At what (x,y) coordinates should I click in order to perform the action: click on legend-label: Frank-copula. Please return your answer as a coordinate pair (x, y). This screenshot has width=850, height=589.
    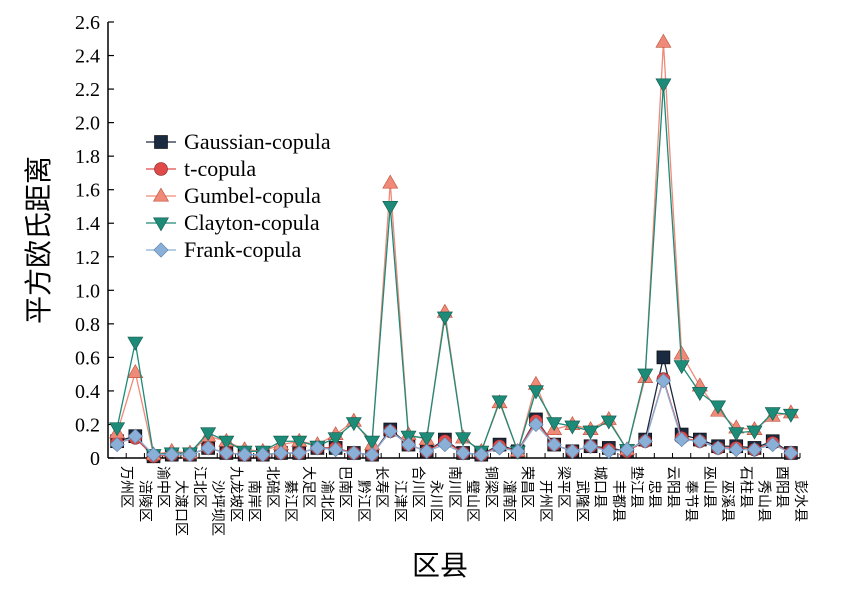
    Looking at the image, I should click on (243, 249).